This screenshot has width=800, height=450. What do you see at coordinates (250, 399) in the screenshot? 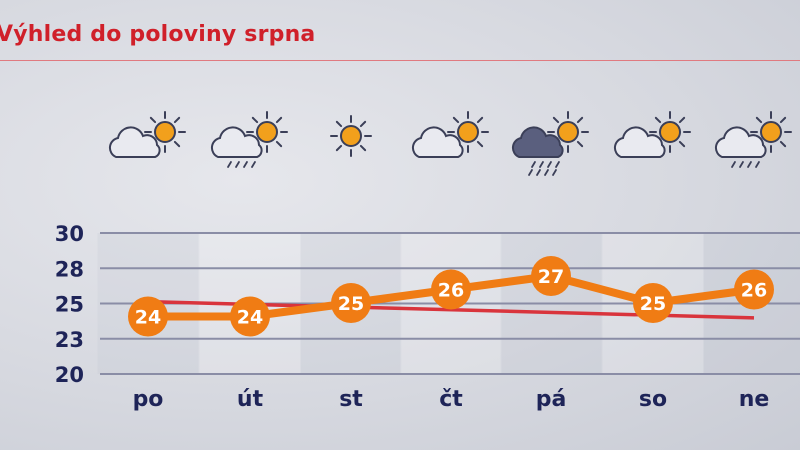
I see `x-tick-label: út` at bounding box center [250, 399].